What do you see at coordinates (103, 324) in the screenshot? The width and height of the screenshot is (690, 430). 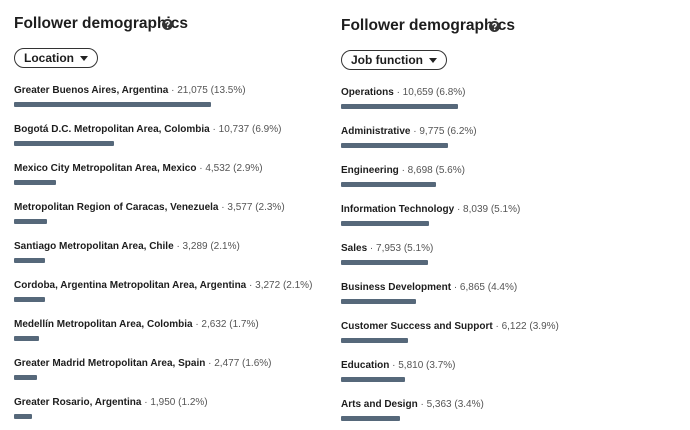 I see `item-name: Medellín Metropolitan Area, Colombia` at bounding box center [103, 324].